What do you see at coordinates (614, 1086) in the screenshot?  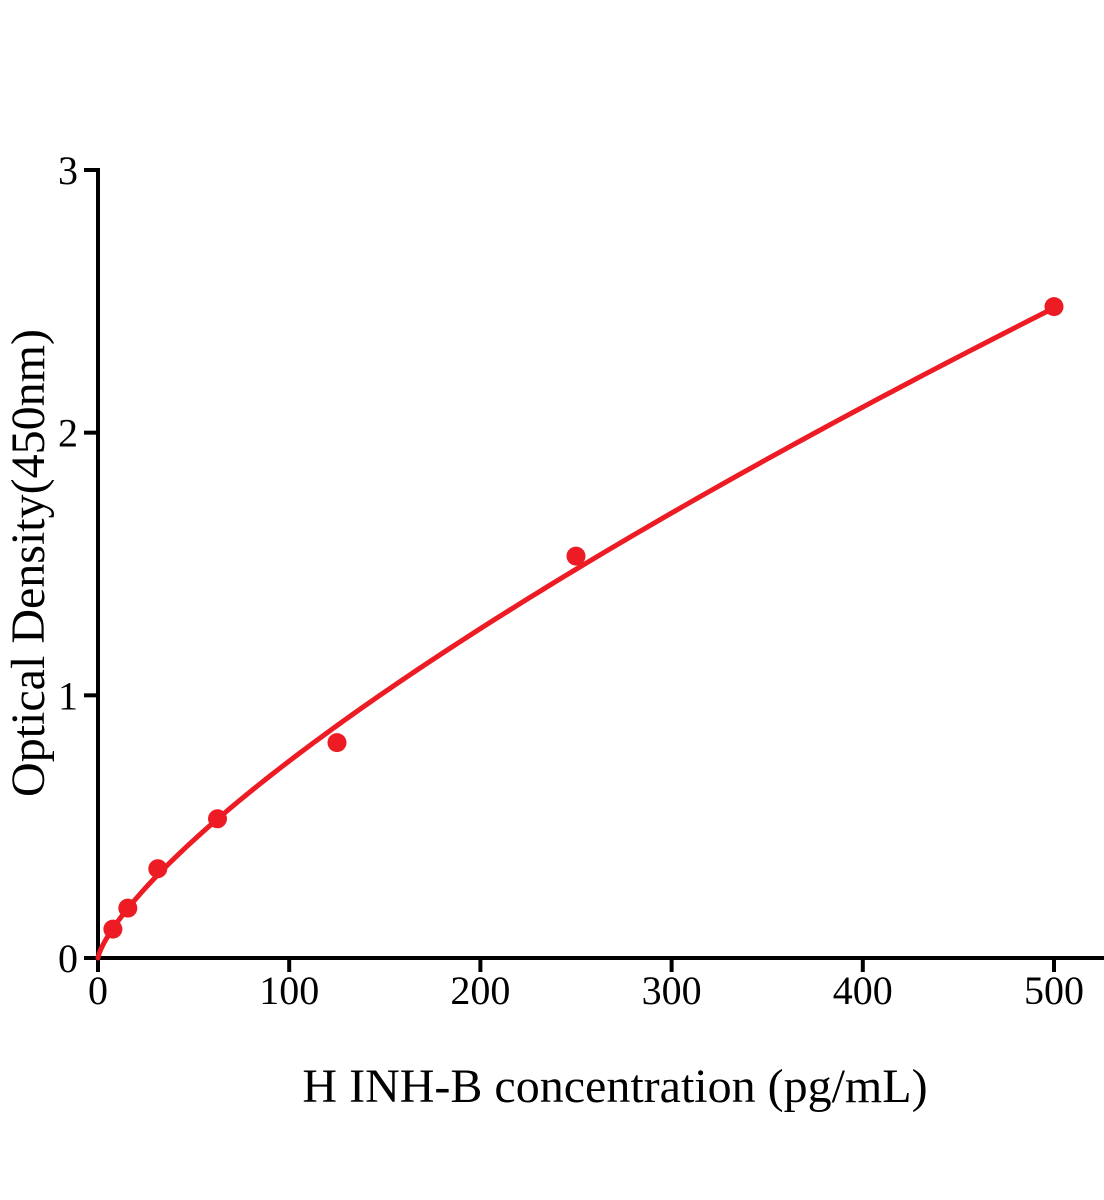 I see `x-axis-title: H INH-B concentration (pg/mL)` at bounding box center [614, 1086].